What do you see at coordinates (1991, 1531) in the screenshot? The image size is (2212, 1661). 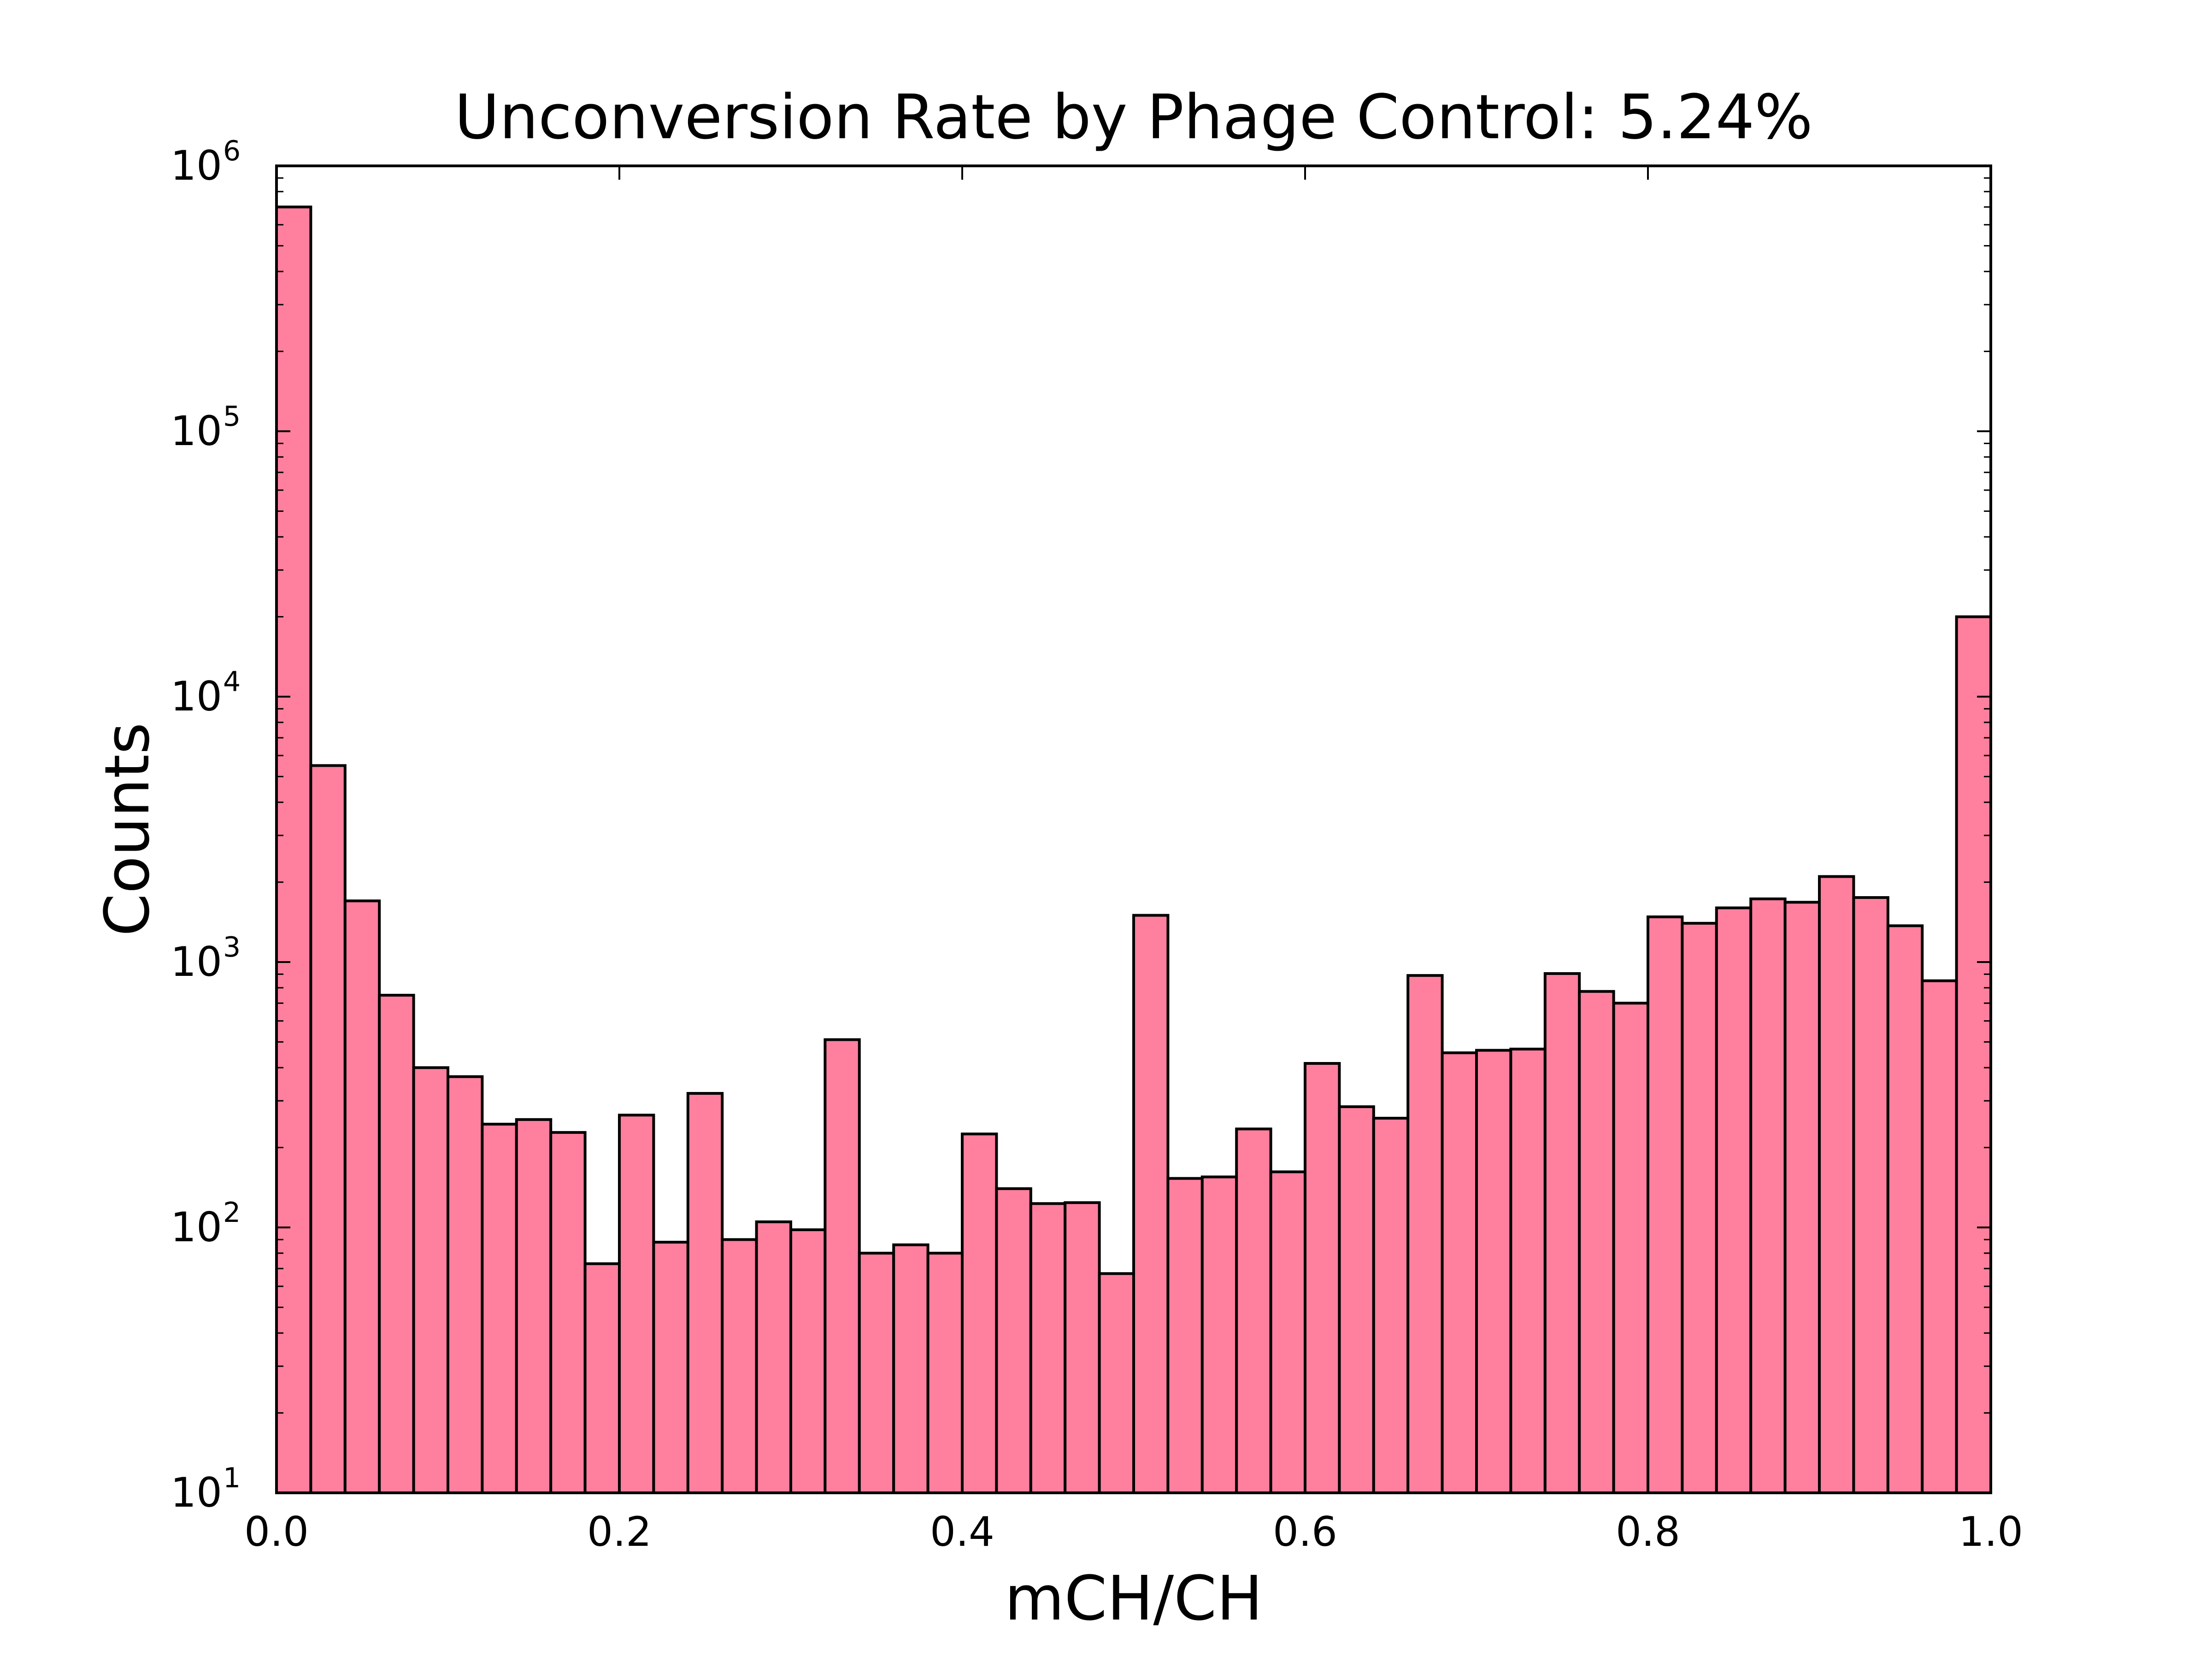 I see `x-tick-label: 1.0` at bounding box center [1991, 1531].